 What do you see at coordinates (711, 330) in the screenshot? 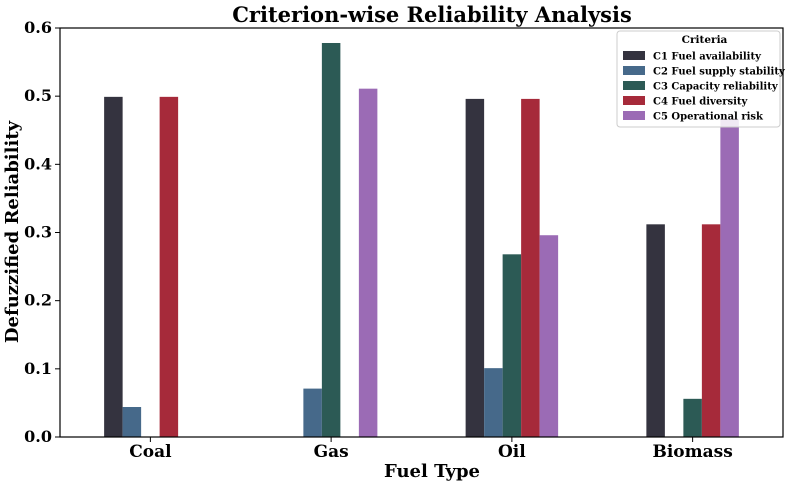
I see `bar-biomass-c4` at bounding box center [711, 330].